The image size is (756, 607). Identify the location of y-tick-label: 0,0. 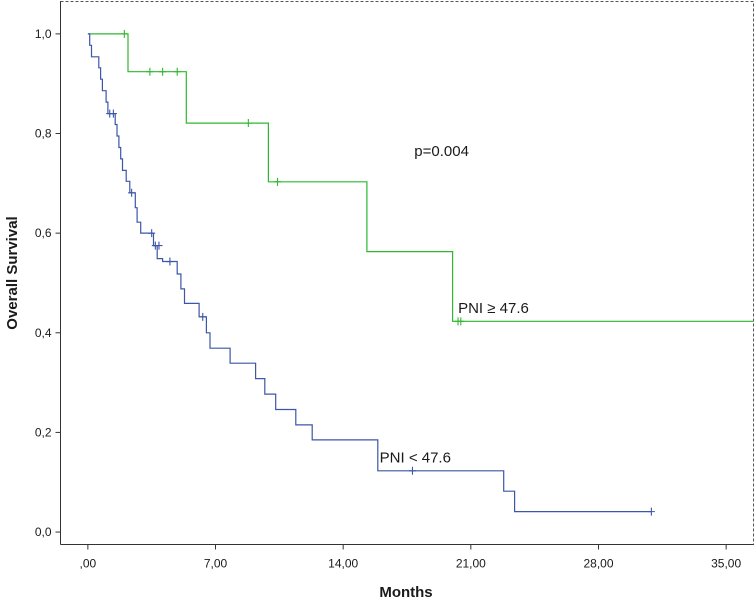
(43, 532).